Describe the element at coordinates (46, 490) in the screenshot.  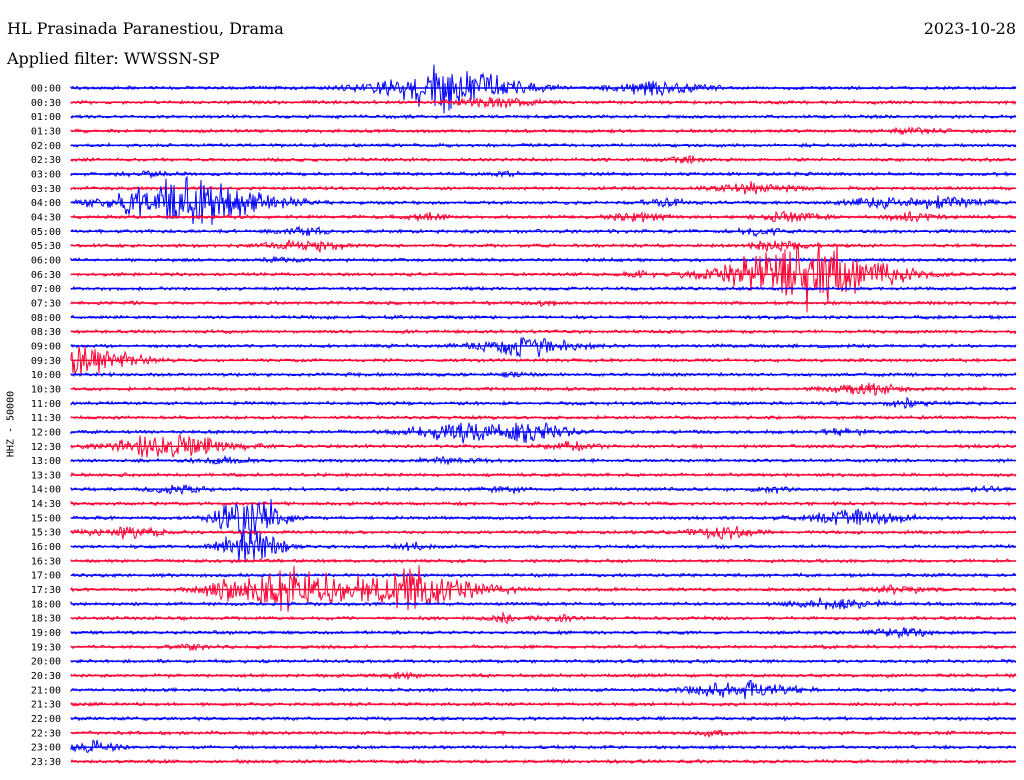
I see `hour-label: 14:00` at that location.